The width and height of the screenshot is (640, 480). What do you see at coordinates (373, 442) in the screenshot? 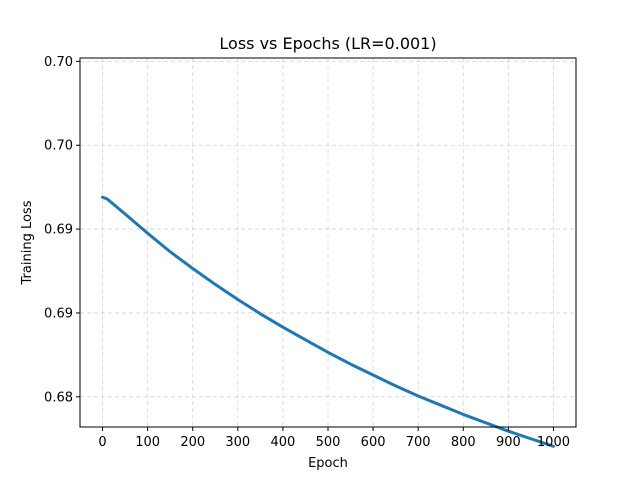
I see `x-tick-label: 600` at bounding box center [373, 442].